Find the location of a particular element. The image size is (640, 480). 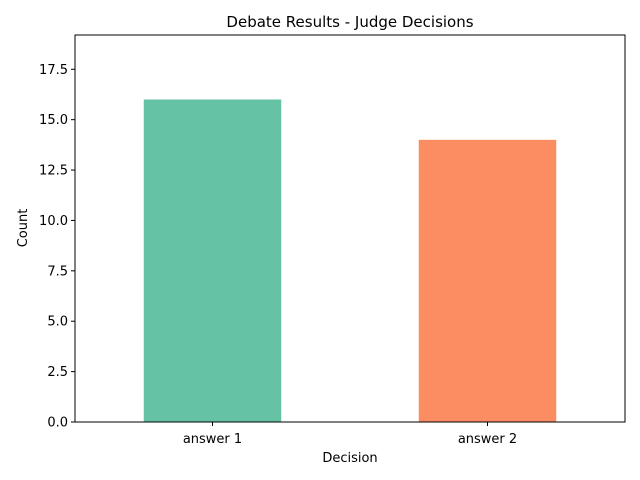

y-axis-ticks: 0.0 2.5 5.0 7.5 10.0 12.5 15.0 17.5 is located at coordinates (57, 247).